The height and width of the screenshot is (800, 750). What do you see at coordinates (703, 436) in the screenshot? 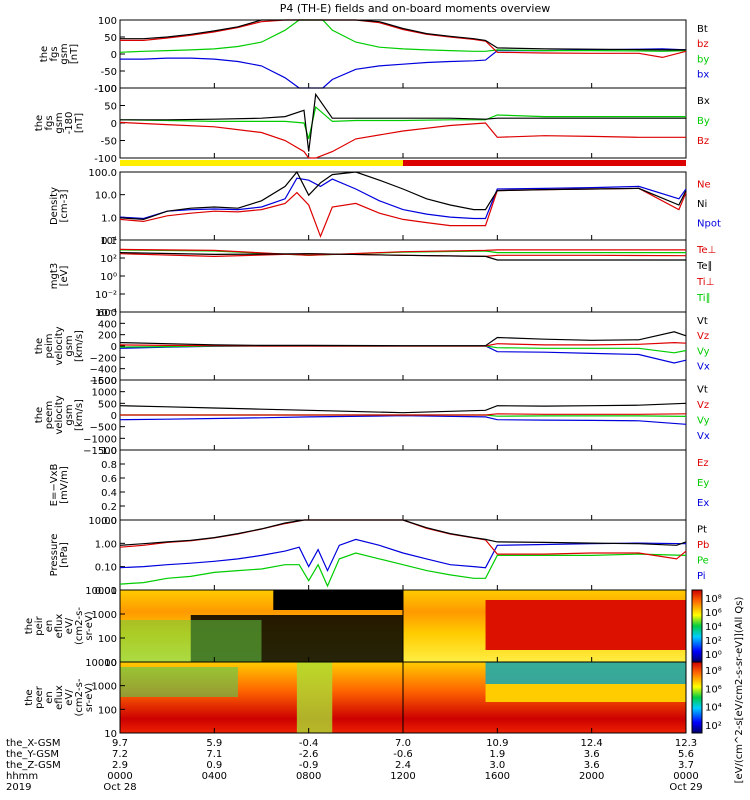
I see `legend-entry: Vx` at bounding box center [703, 436].